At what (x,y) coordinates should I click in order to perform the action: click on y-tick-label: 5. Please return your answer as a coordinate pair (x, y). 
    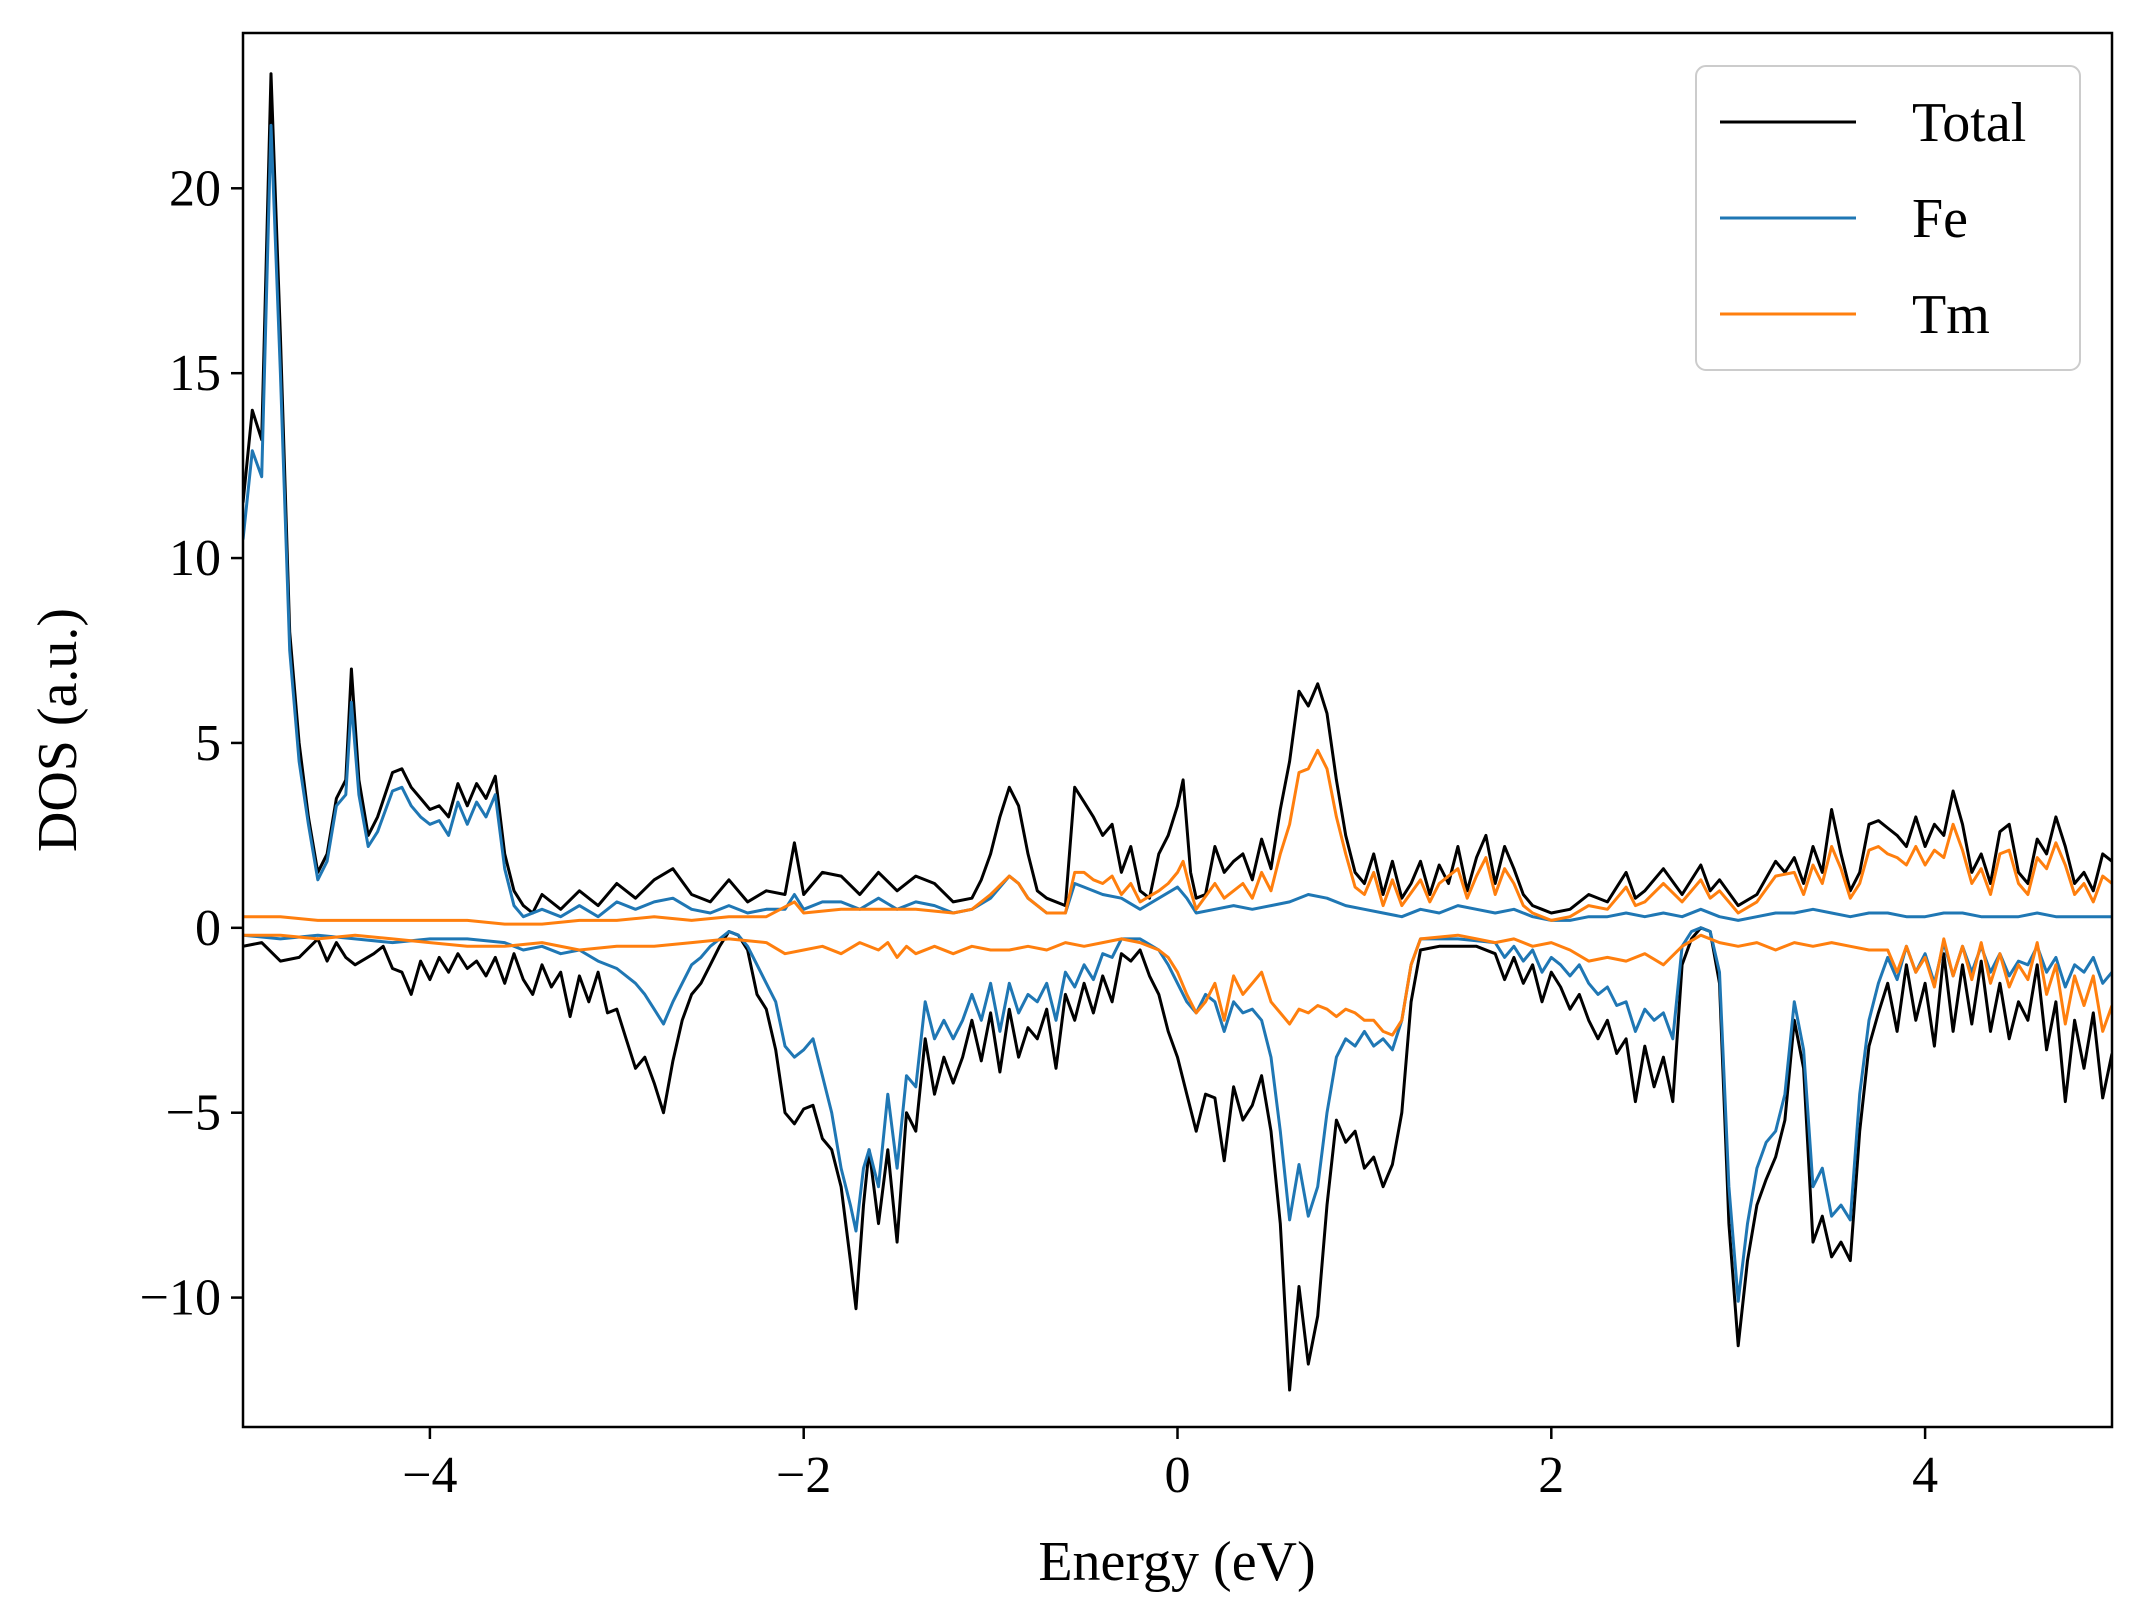
    Looking at the image, I should click on (208, 743).